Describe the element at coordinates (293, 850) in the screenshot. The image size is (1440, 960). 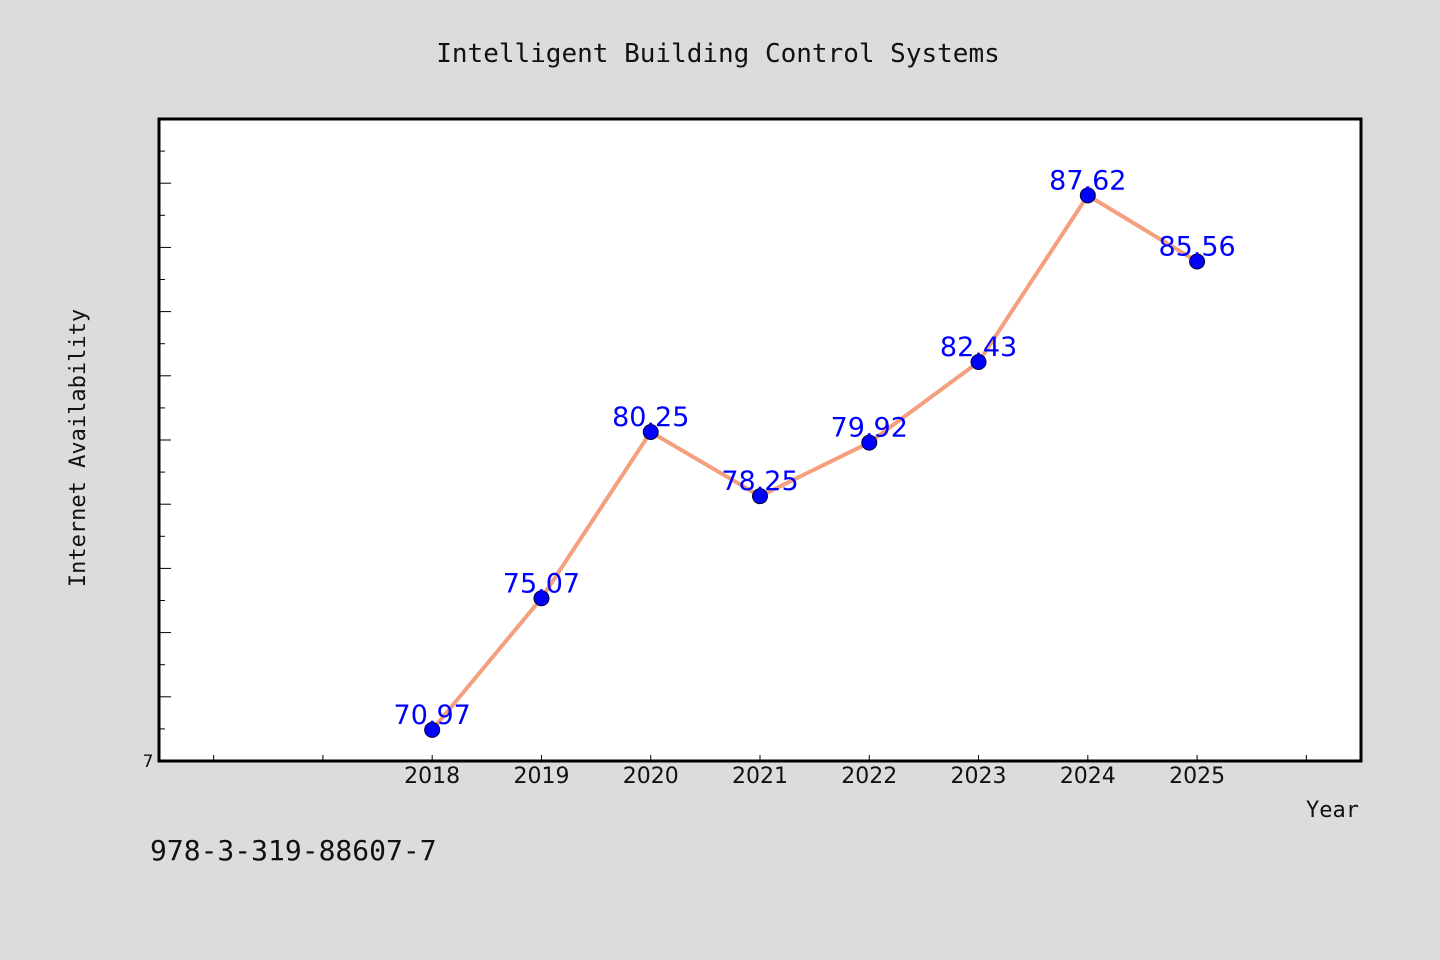
I see `isbn-text: 978-3-319-88607-7` at that location.